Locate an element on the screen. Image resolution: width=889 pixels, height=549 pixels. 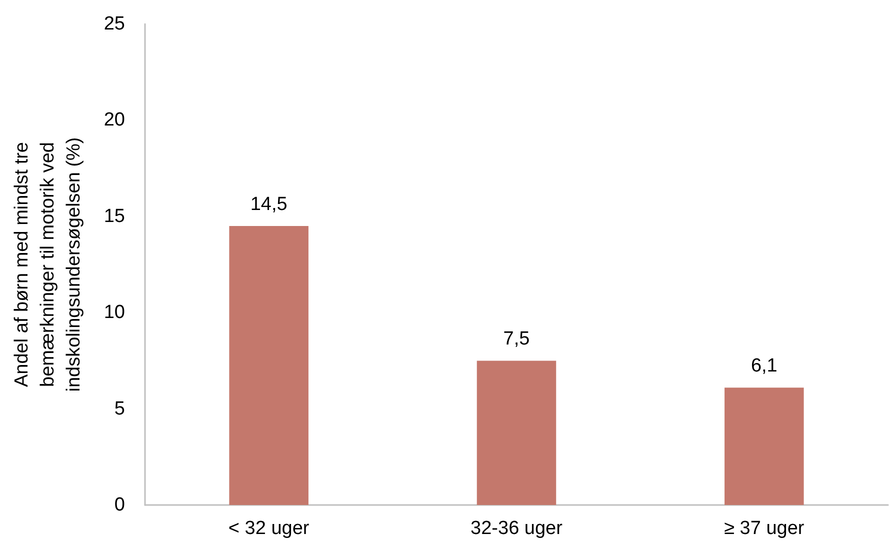
y-tick-label: 15 is located at coordinates (114, 216).